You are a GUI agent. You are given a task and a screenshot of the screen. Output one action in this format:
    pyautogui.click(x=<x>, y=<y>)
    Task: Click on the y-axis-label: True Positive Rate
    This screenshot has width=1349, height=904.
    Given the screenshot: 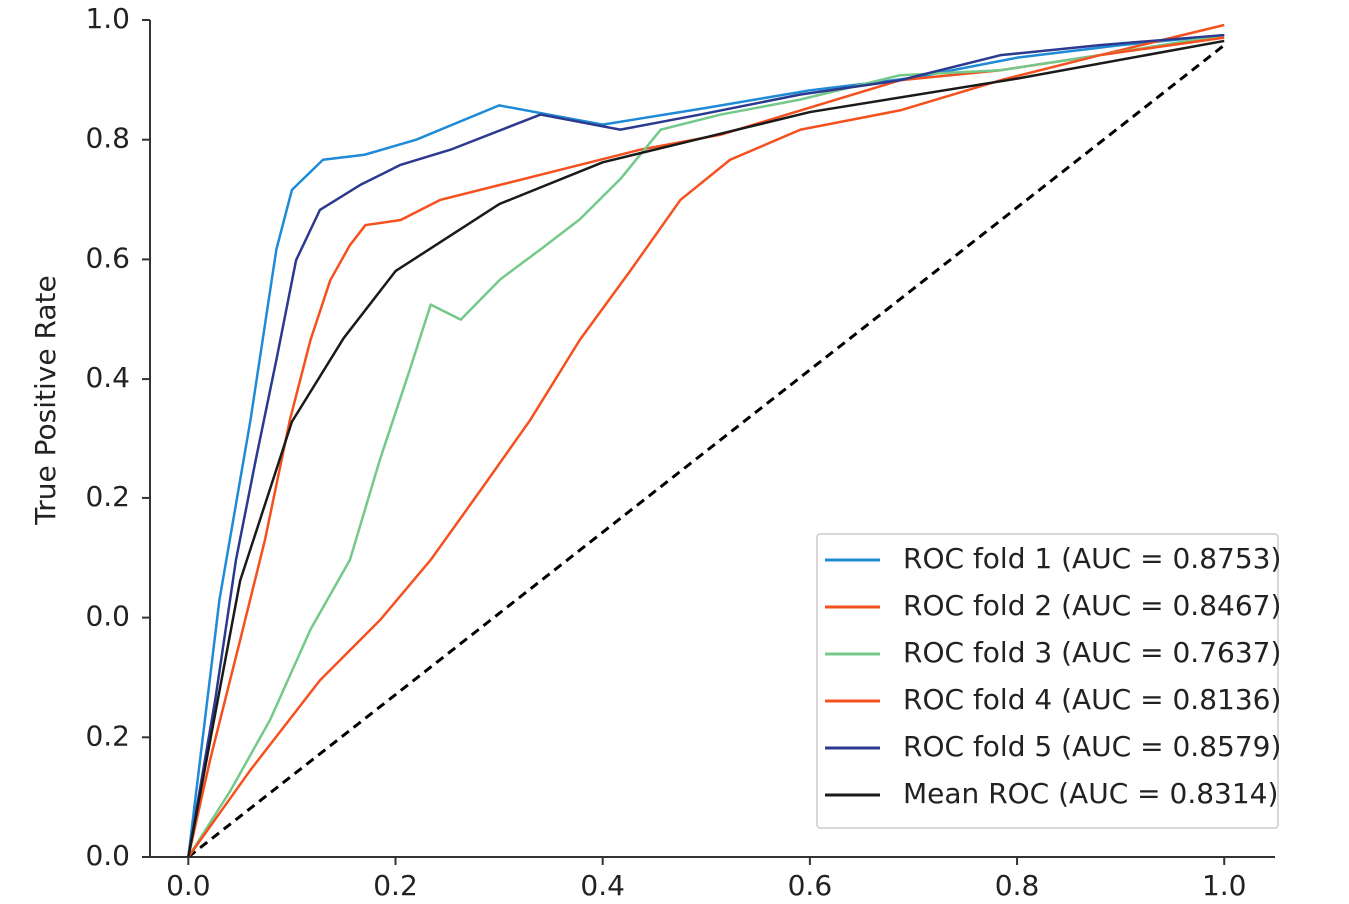 What is the action you would take?
    pyautogui.click(x=45, y=400)
    